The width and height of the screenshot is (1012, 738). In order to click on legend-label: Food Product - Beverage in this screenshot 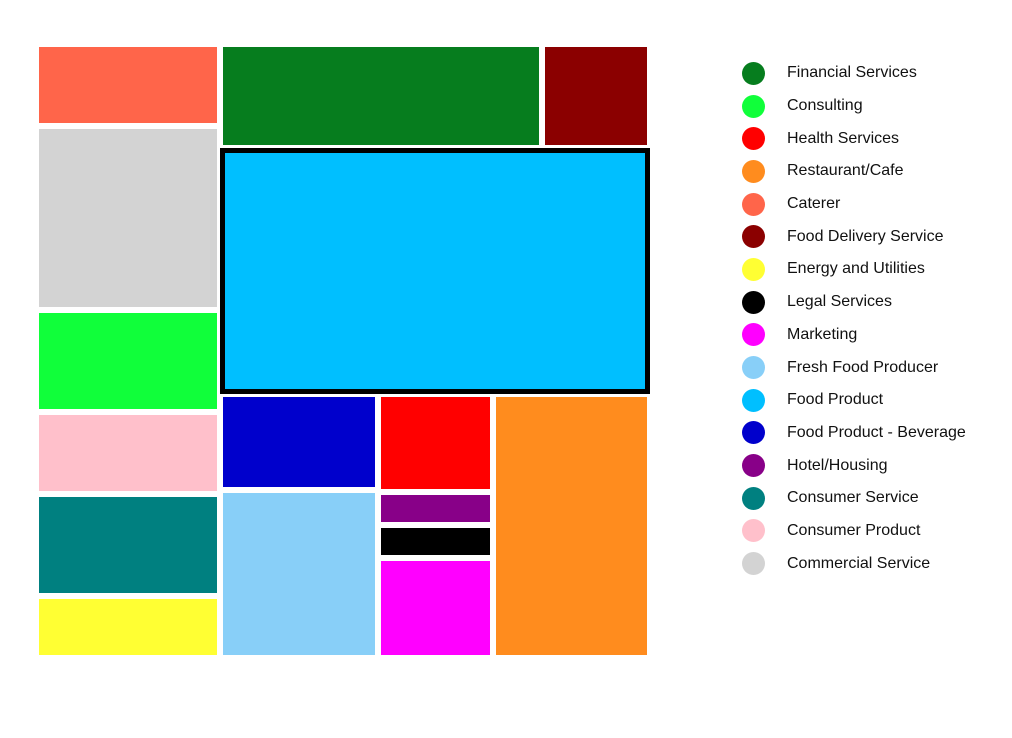, I will do `click(876, 432)`.